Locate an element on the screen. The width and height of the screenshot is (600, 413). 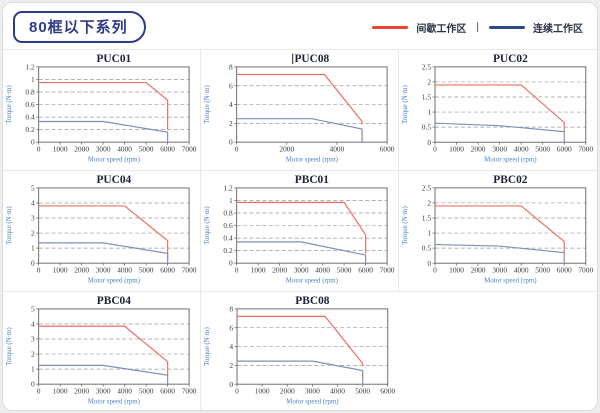
chart-title: PBC01 is located at coordinates (312, 180).